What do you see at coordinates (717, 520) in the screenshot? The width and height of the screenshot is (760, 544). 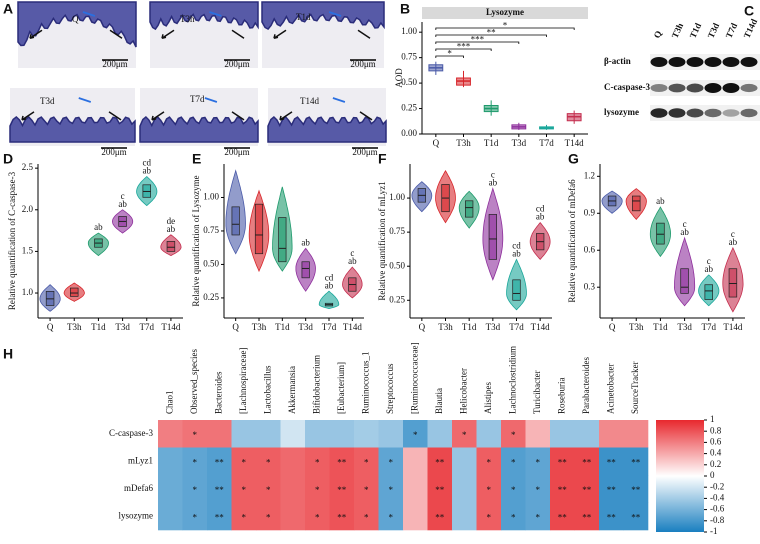 I see `colorbar-tick-label: -0.8` at bounding box center [717, 520].